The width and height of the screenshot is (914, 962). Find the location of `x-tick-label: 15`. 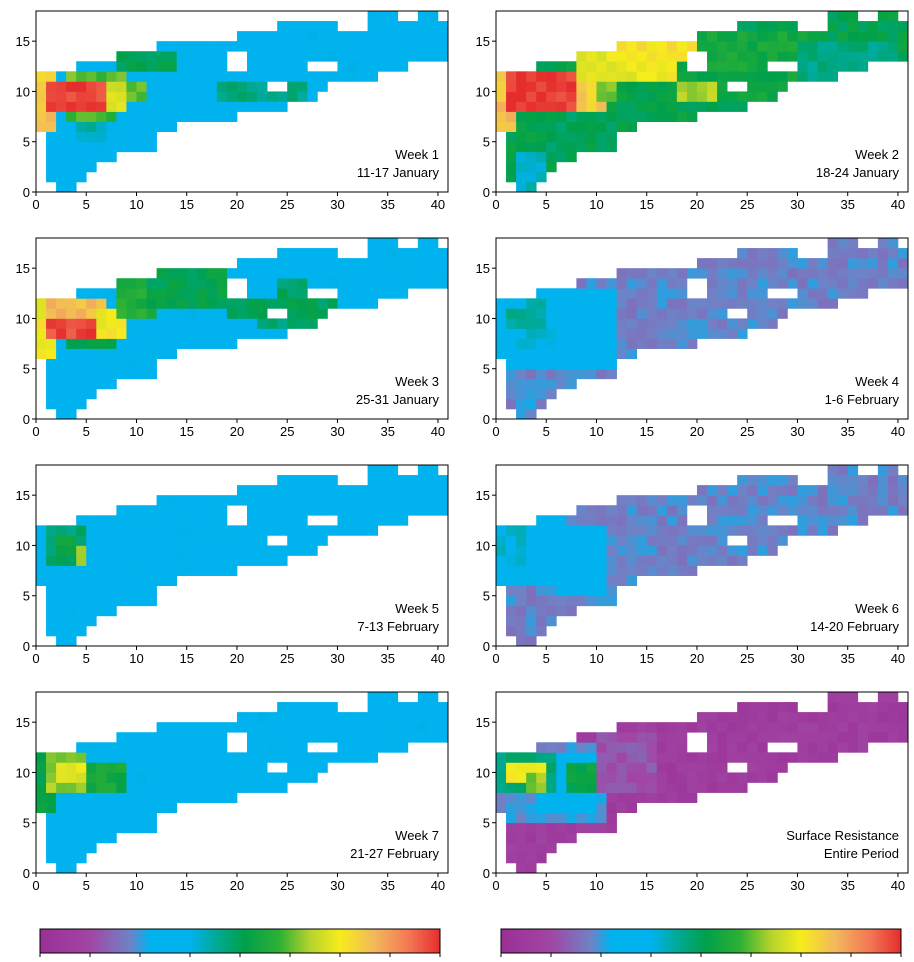

x-tick-label: 15 is located at coordinates (646, 658).